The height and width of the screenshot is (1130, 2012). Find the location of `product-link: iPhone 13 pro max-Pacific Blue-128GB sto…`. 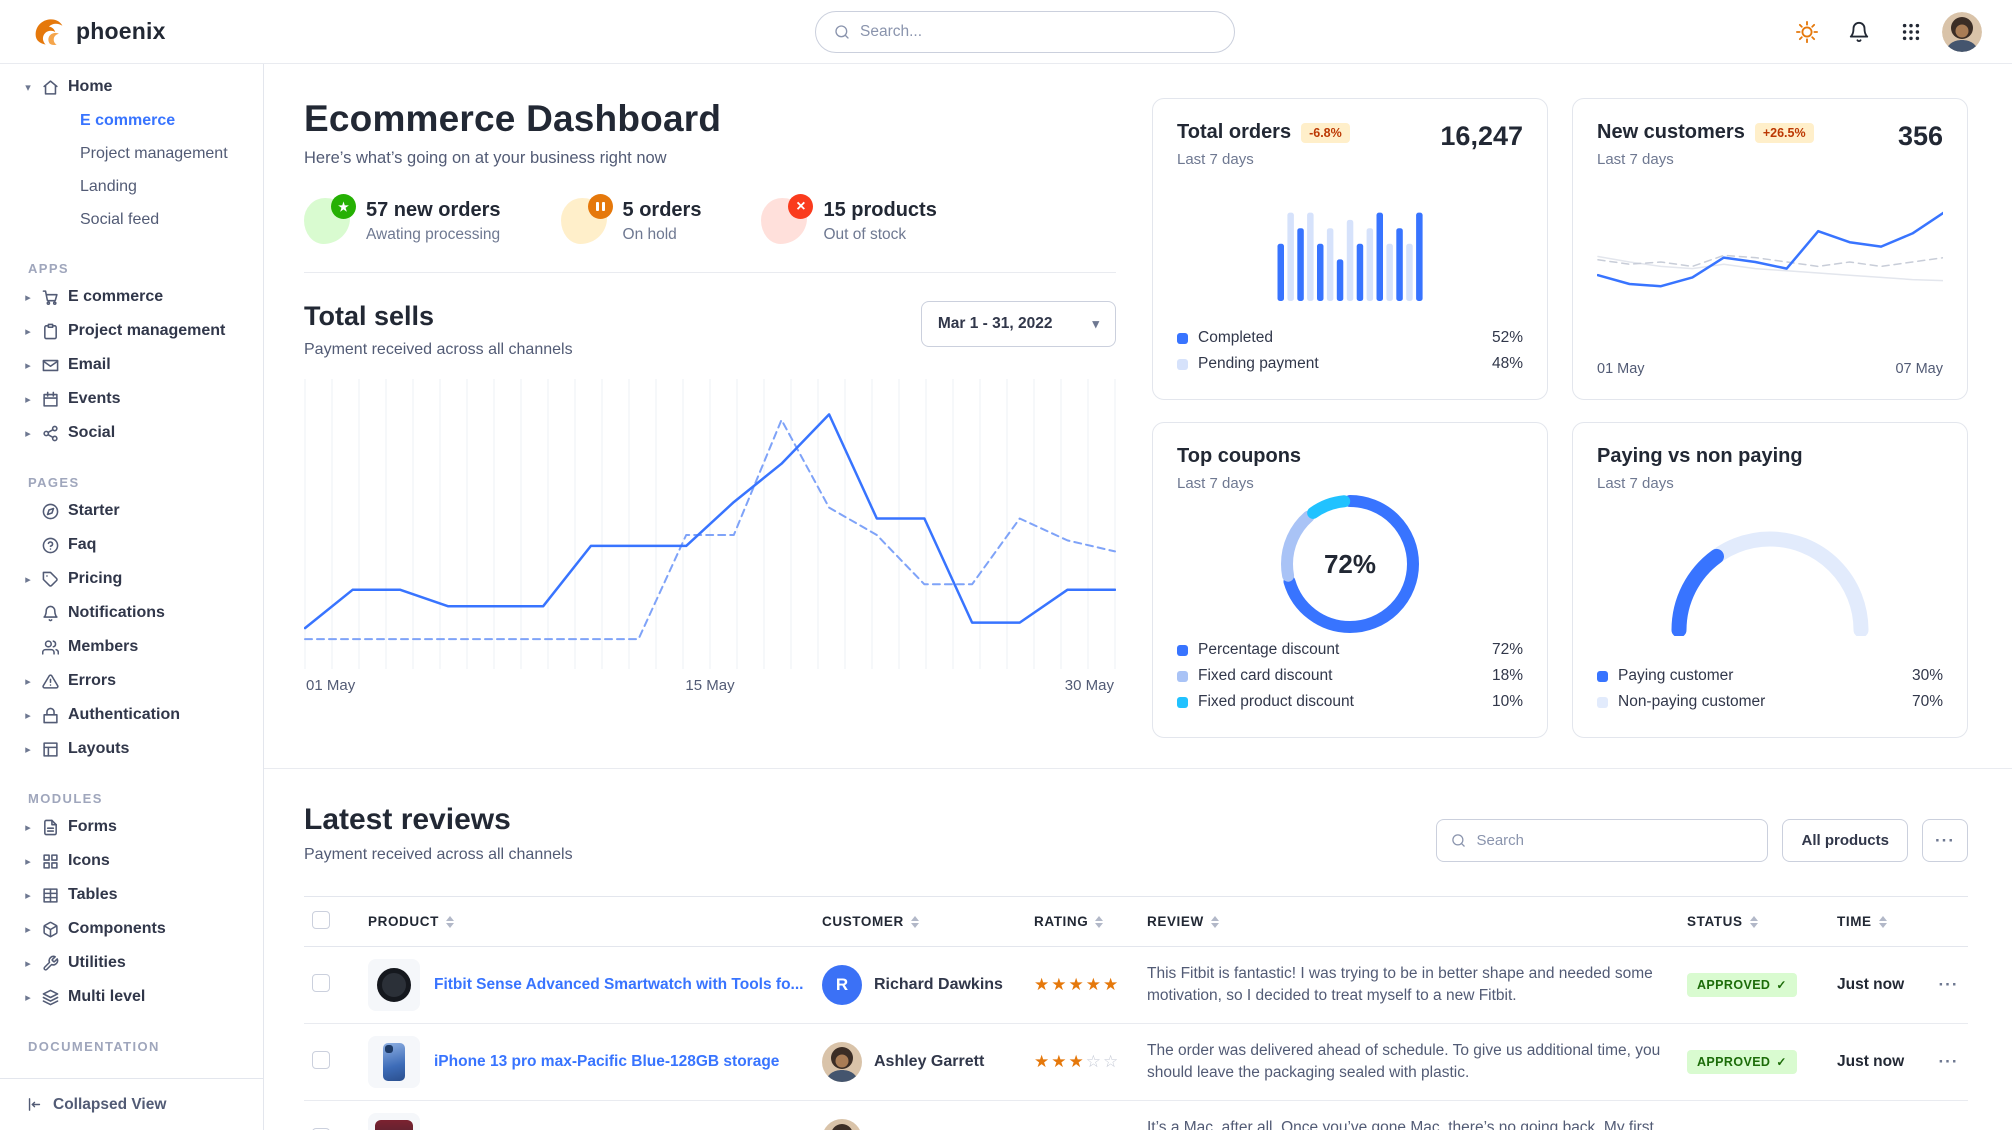

product-link: iPhone 13 pro max-Pacific Blue-128GB sto… is located at coordinates (607, 1061).